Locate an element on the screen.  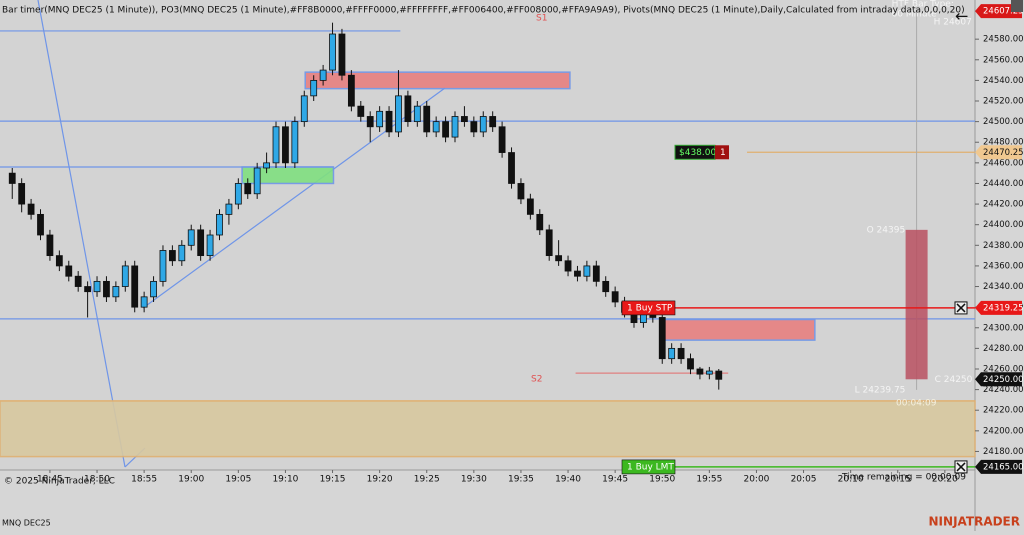
menu-button is located at coordinates (1017, 6).